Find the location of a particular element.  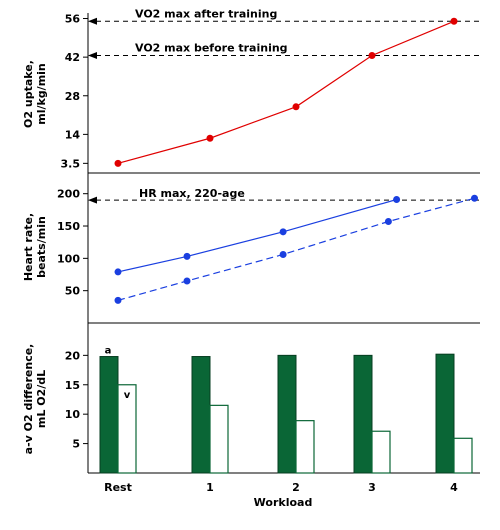

avo2-ytick-label: 15 is located at coordinates (72, 385).